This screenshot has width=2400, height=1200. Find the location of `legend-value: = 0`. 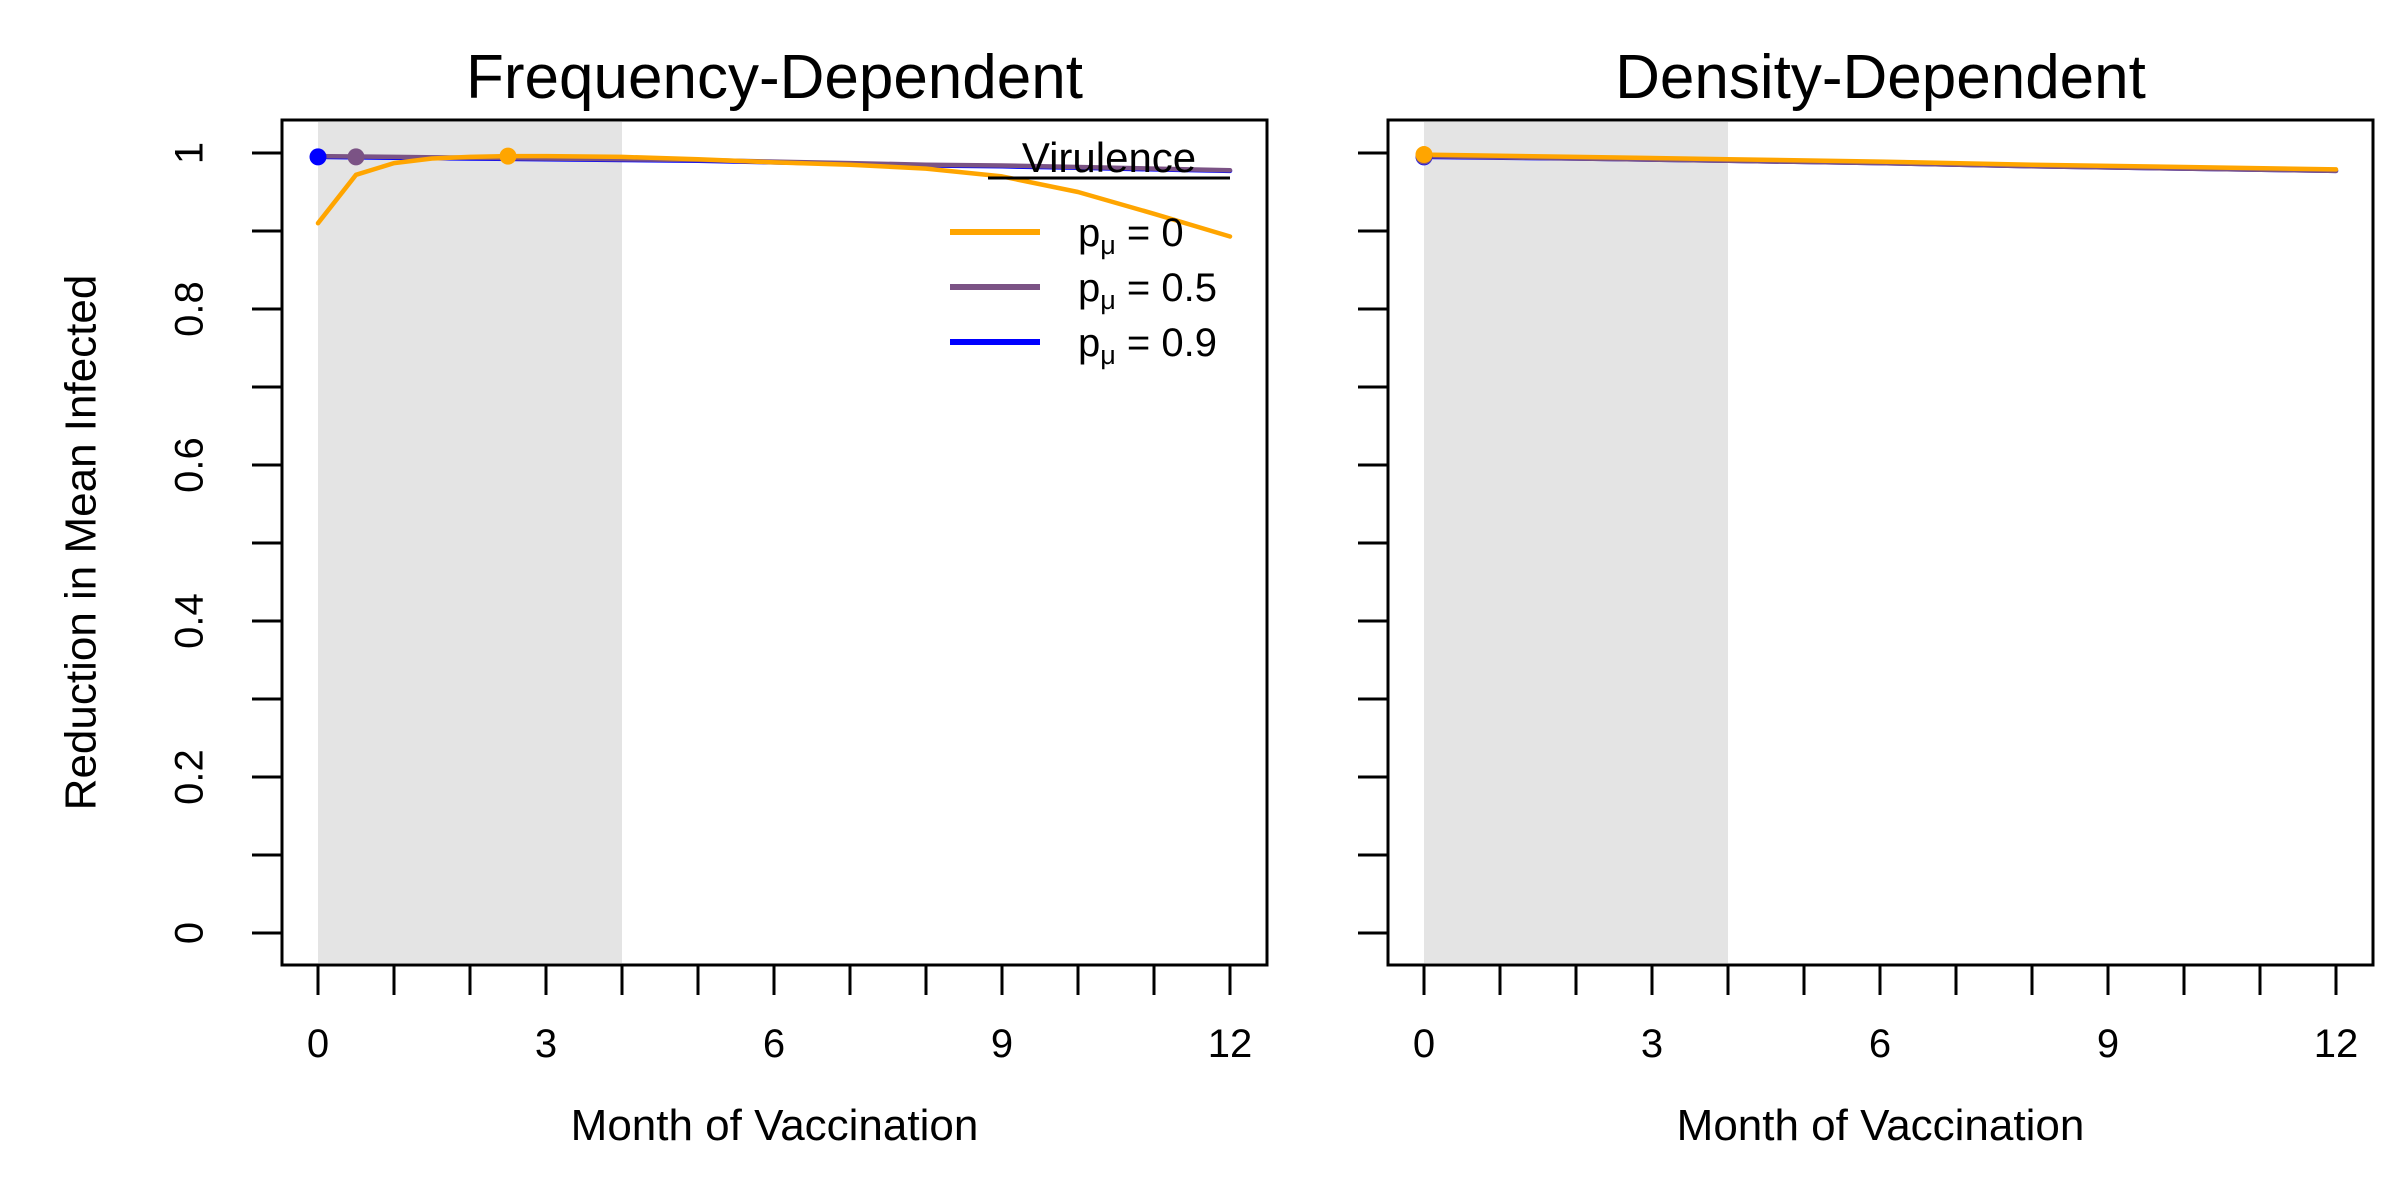

legend-value: = 0 is located at coordinates (1150, 233).